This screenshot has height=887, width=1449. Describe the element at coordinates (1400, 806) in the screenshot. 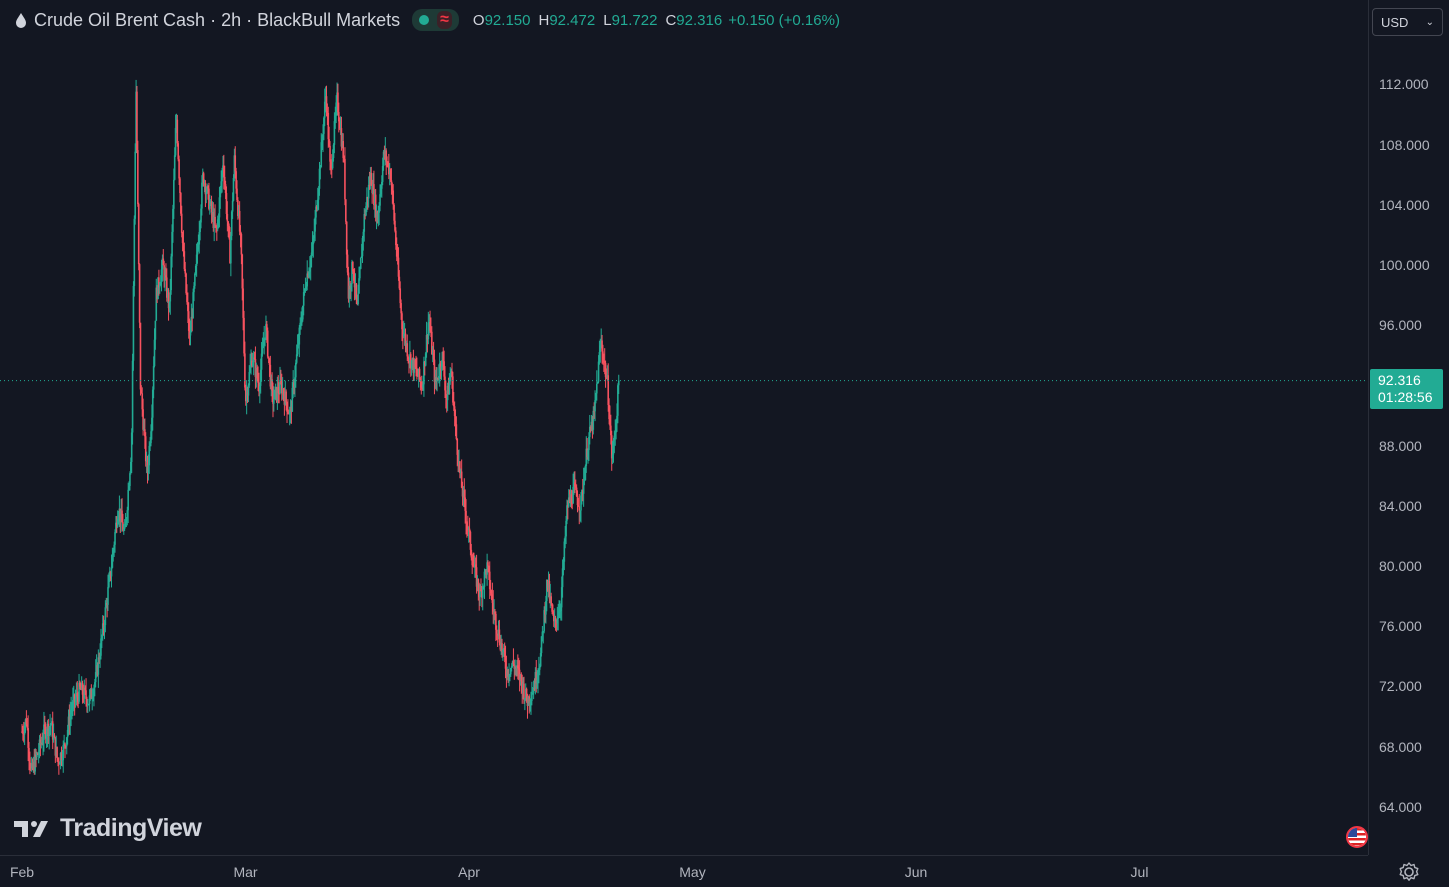

I see `price-axis-tick: 64.000` at that location.